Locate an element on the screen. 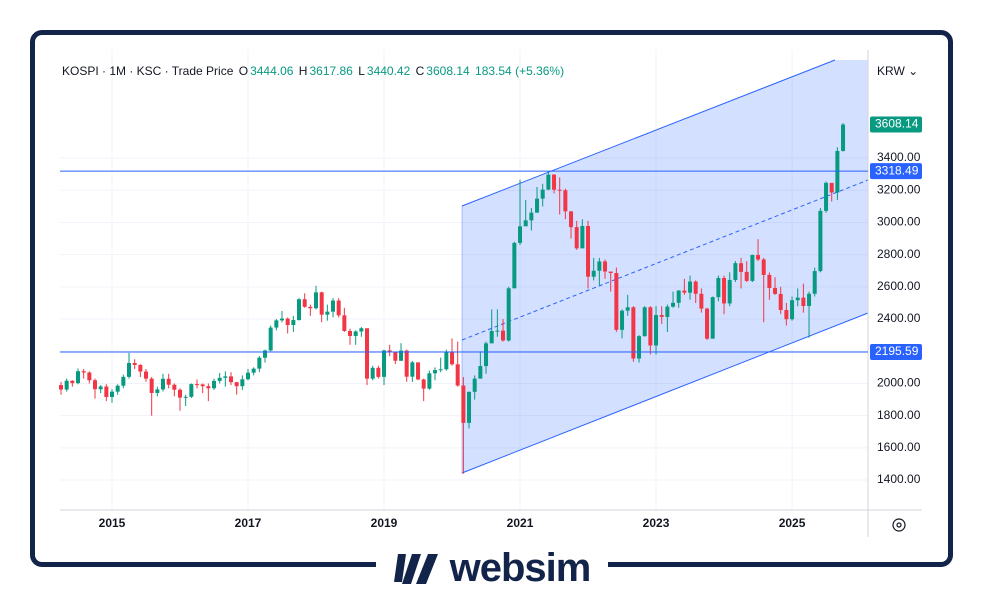  y-tick-label: 1800.00 is located at coordinates (899, 415).